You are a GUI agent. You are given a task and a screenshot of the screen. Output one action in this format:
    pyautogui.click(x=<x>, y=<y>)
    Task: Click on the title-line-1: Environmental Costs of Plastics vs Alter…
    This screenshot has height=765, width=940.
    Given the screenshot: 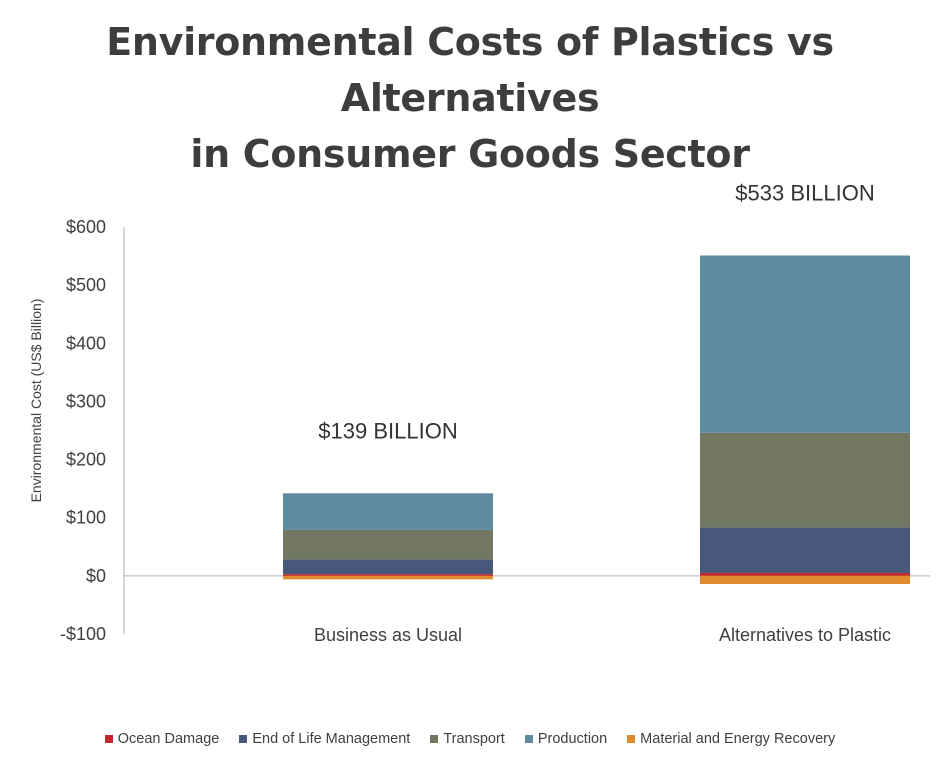 What is the action you would take?
    pyautogui.click(x=470, y=70)
    